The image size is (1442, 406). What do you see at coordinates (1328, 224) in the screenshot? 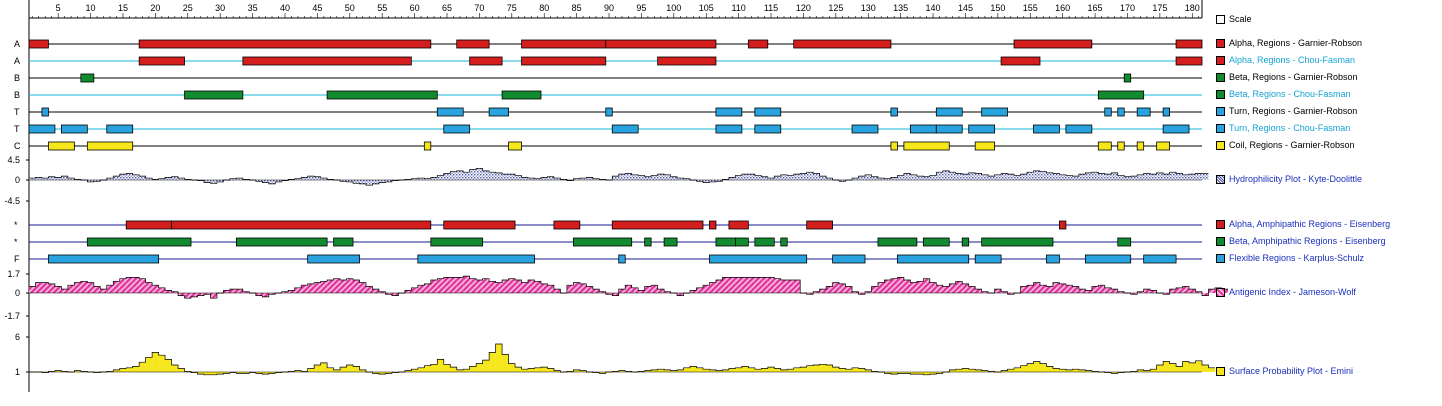
I see `legend-entry: Alpha, Amphipathic Regions - Eisenberg` at bounding box center [1328, 224].